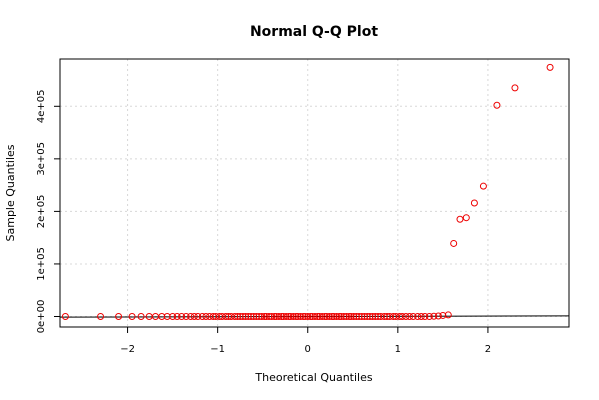 This screenshot has width=599, height=400. What do you see at coordinates (308, 349) in the screenshot?
I see `x-tick-label: 0` at bounding box center [308, 349].